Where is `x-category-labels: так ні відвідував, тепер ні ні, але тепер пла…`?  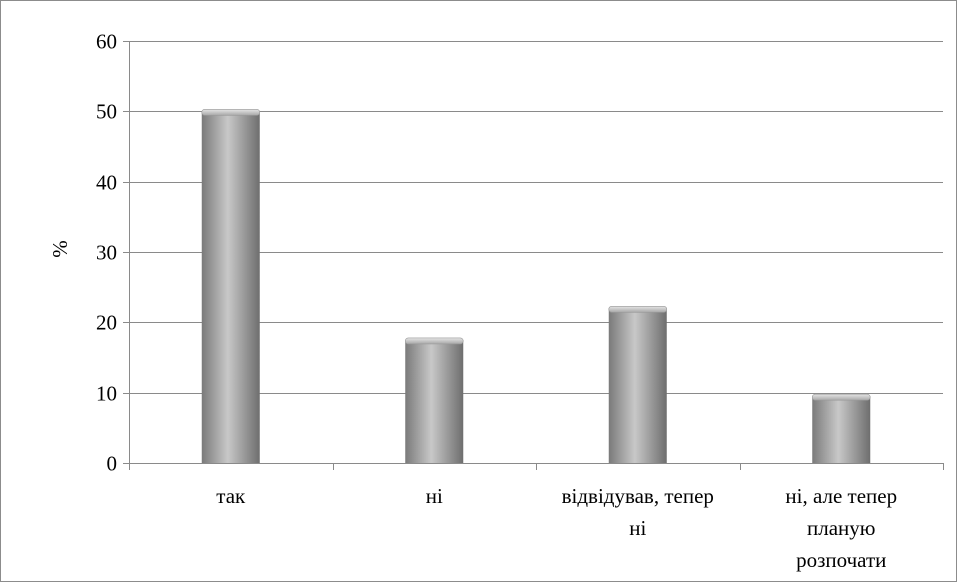
x-category-labels: так ні відвідував, тепер ні ні, але тепер пла… is located at coordinates (556, 528).